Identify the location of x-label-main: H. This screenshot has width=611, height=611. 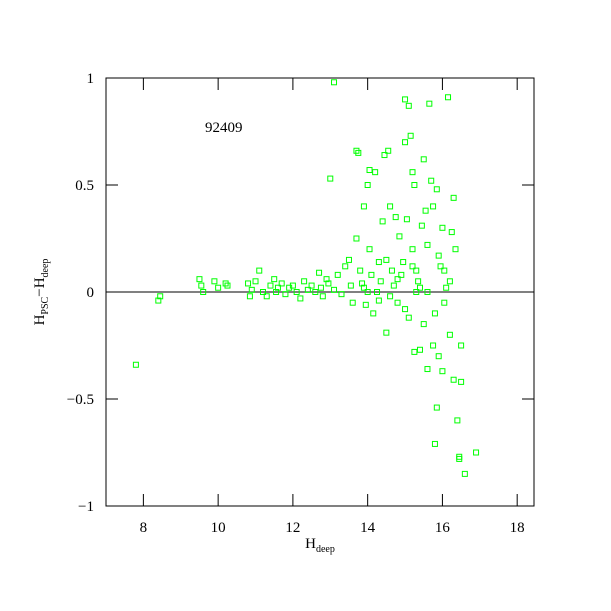
(310, 544).